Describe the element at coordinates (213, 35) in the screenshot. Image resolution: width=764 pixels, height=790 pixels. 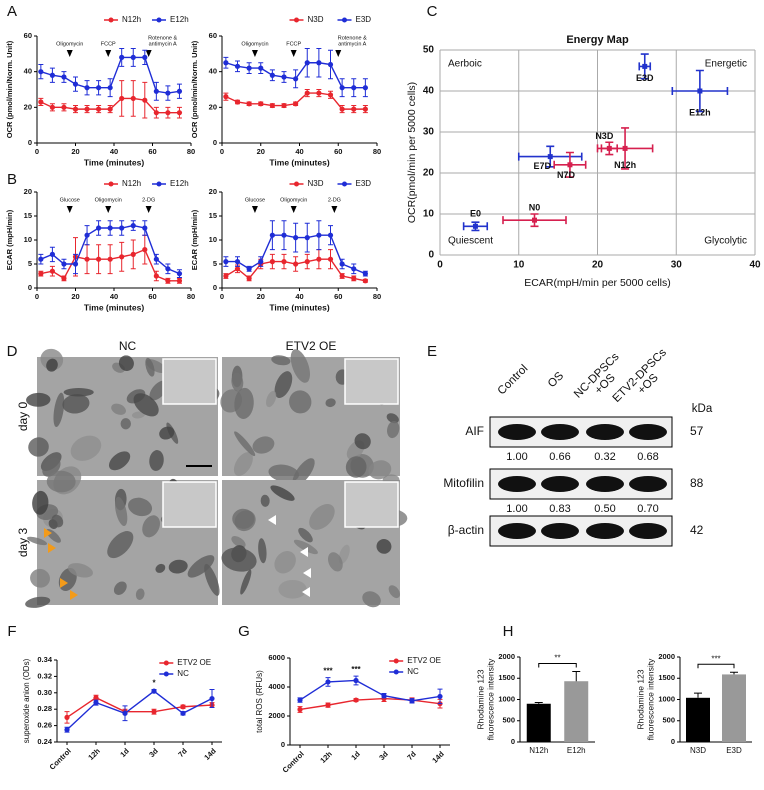
I see `y-tick-label: 60` at that location.